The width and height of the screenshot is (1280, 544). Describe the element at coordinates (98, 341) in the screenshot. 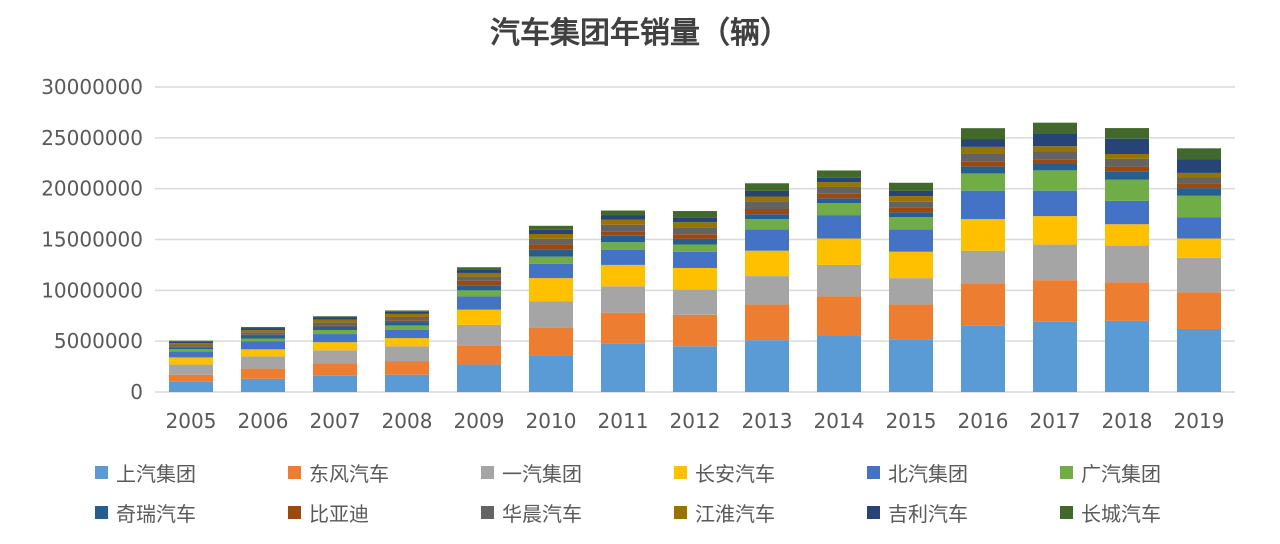

I see `y-tick-label: 5000000` at that location.